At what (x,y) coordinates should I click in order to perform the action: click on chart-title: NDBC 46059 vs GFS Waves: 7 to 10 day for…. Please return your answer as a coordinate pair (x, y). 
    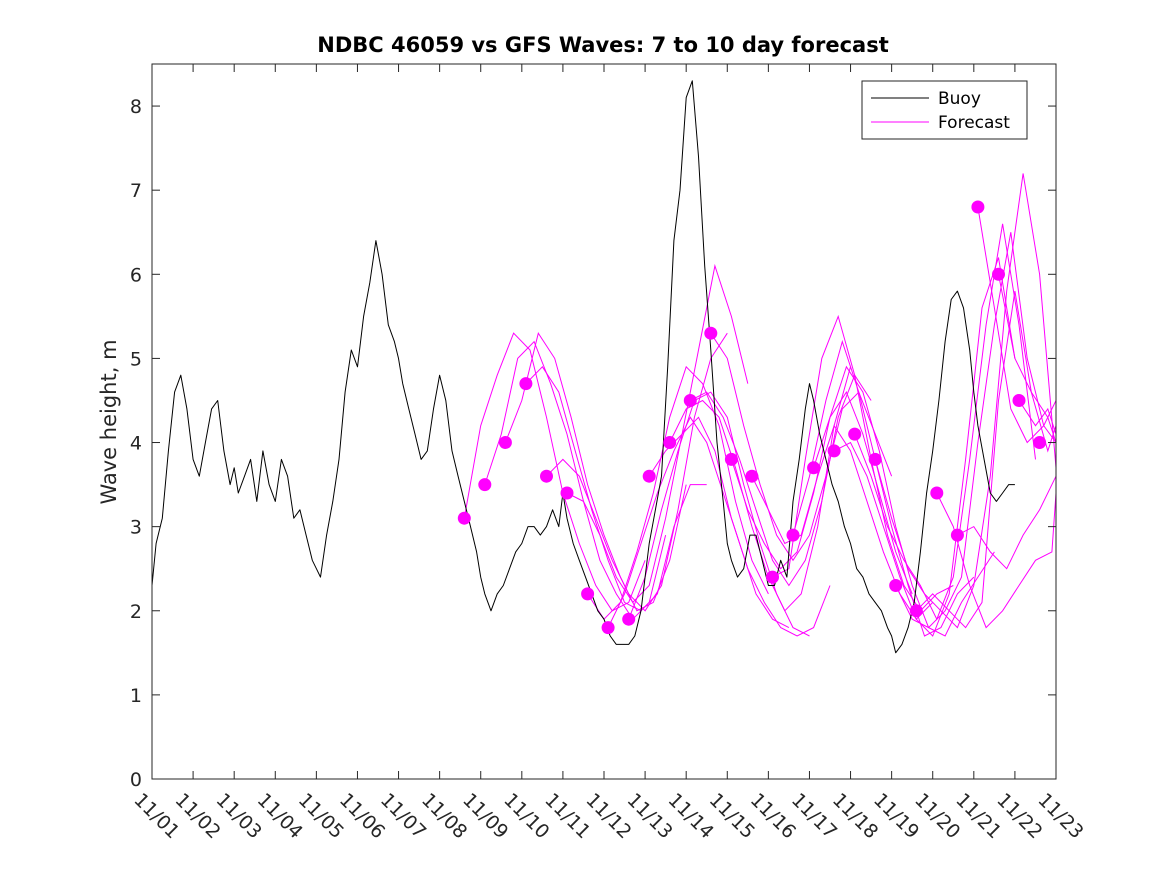
    Looking at the image, I should click on (602, 45).